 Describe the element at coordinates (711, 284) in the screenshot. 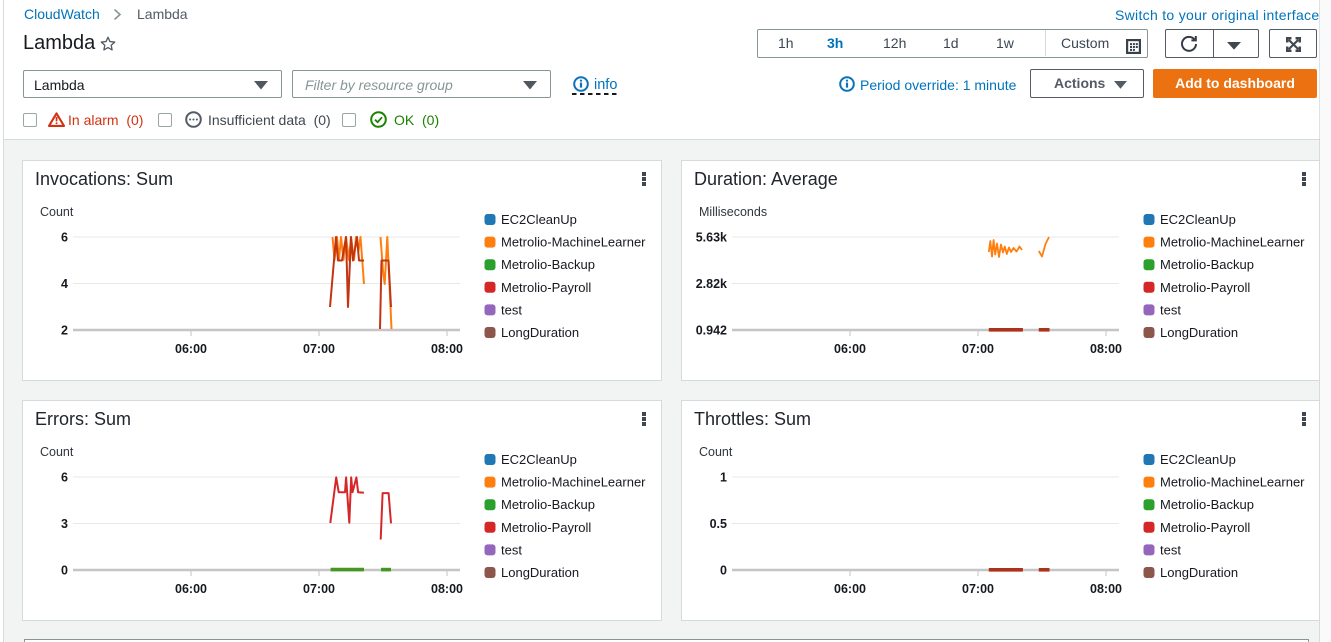

I see `svg-text: 2.82k` at that location.